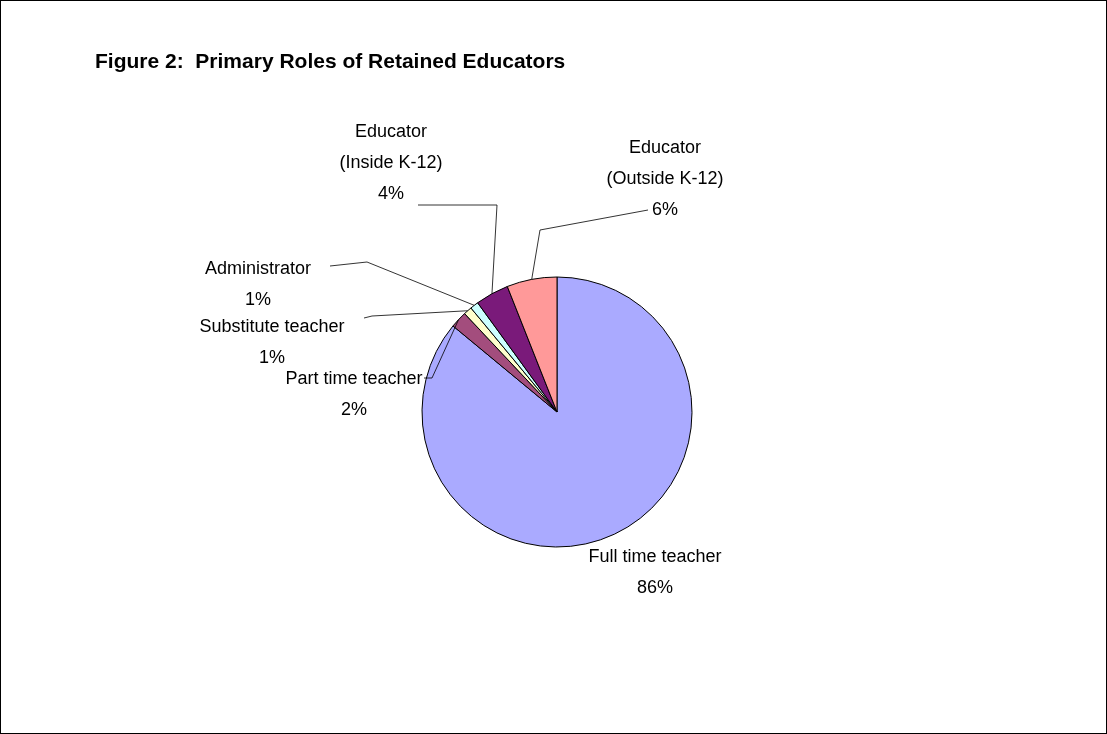  I want to click on chart-title: Figure 2: Primary Roles of Retained Educators, so click(330, 60).